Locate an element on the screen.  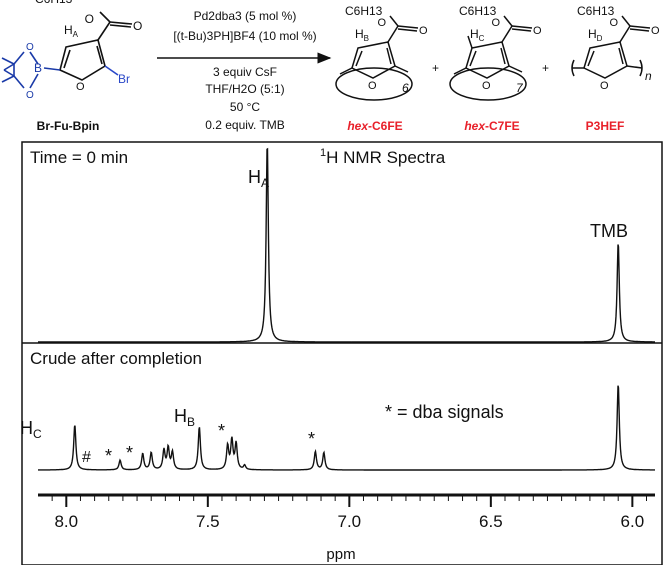
condition-temperature: 50 °C is located at coordinates (245, 107).